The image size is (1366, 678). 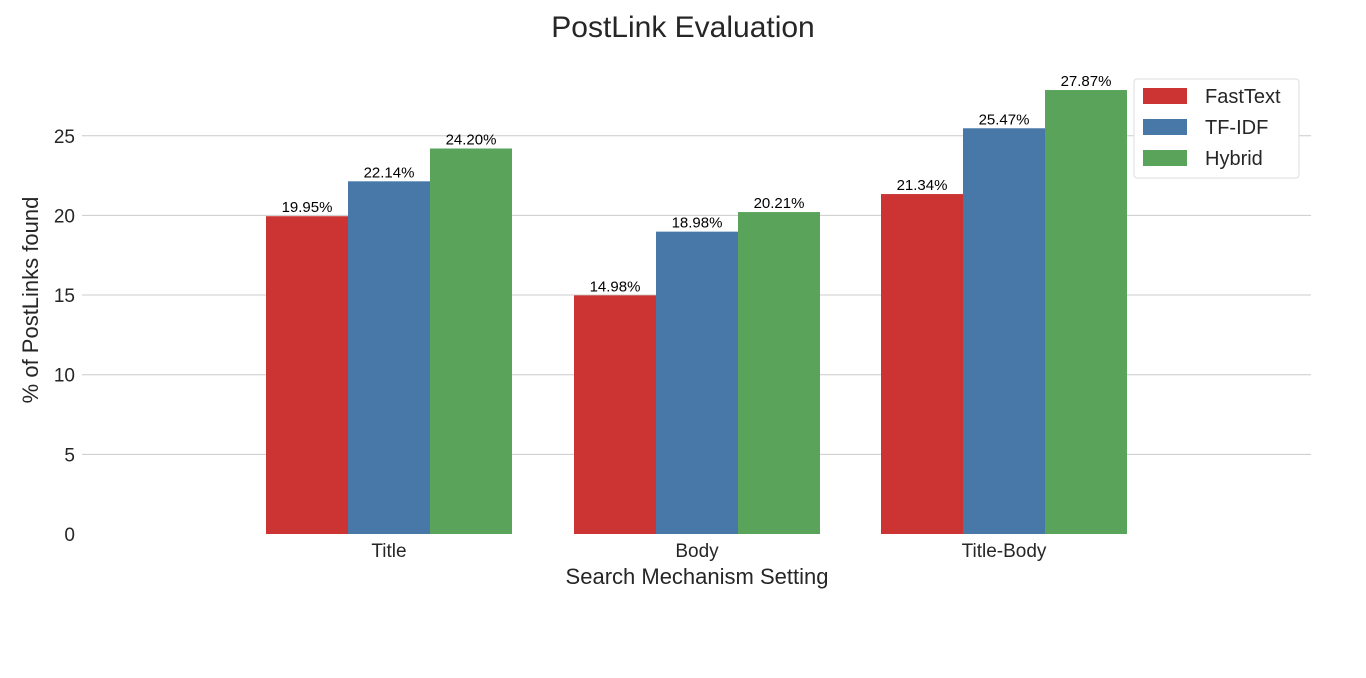 I want to click on chart-title: PostLink Evaluation, so click(x=683, y=27).